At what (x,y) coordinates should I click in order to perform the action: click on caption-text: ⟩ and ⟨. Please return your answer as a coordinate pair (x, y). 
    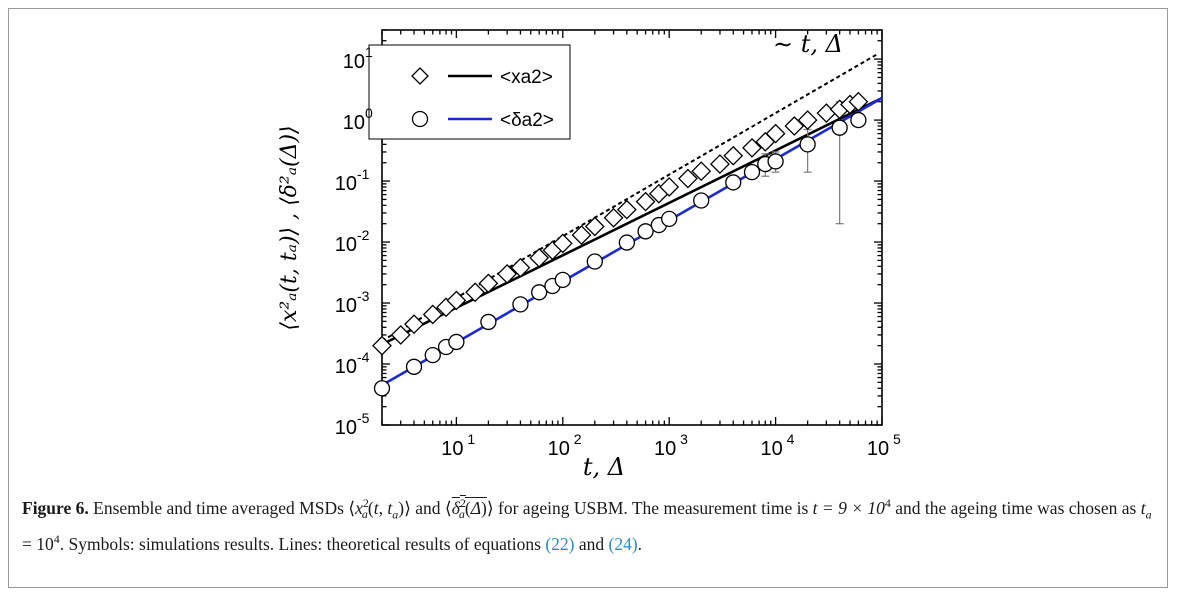
    Looking at the image, I should click on (428, 507).